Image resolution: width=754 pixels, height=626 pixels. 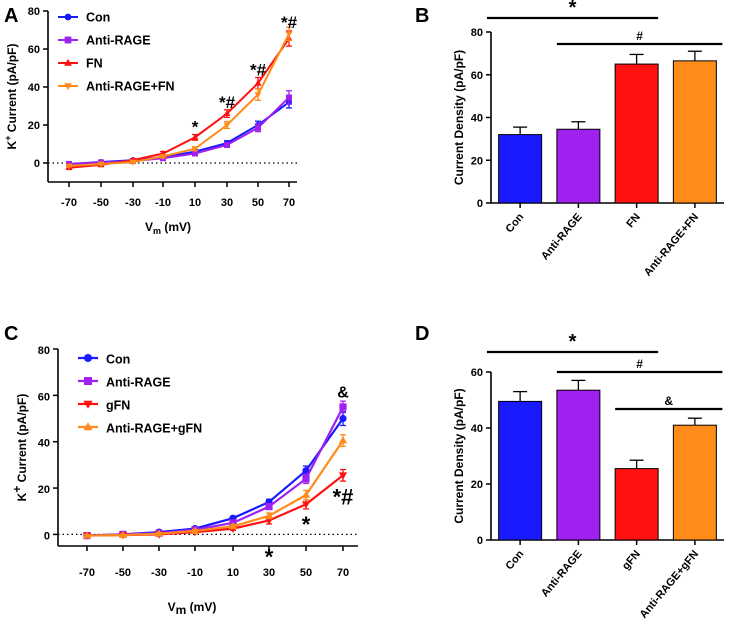 What do you see at coordinates (87, 573) in the screenshot?
I see `chart-c-x-tick-label: -70` at bounding box center [87, 573].